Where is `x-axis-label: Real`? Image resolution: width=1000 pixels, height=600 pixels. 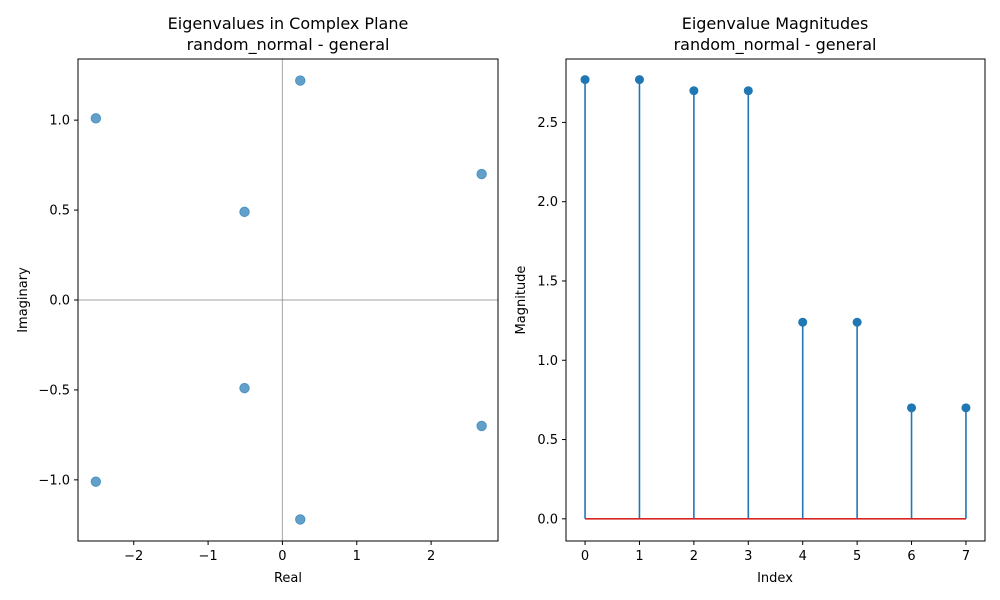
x-axis-label: Real is located at coordinates (288, 578).